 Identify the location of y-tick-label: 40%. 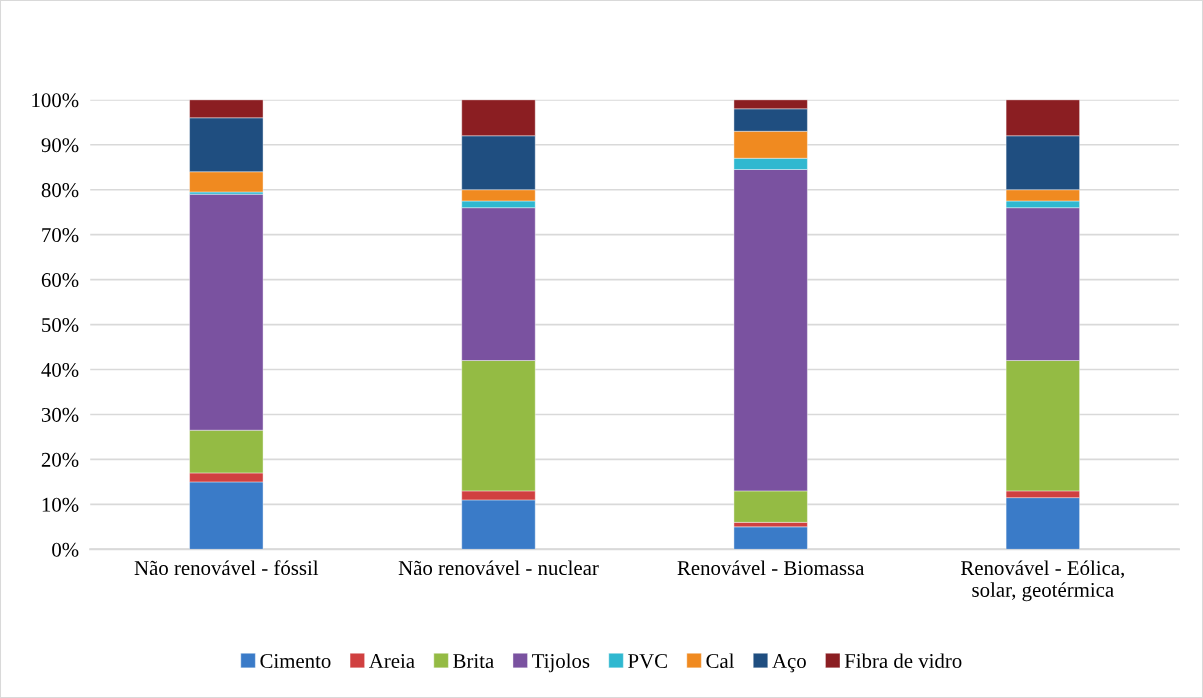
(60, 370).